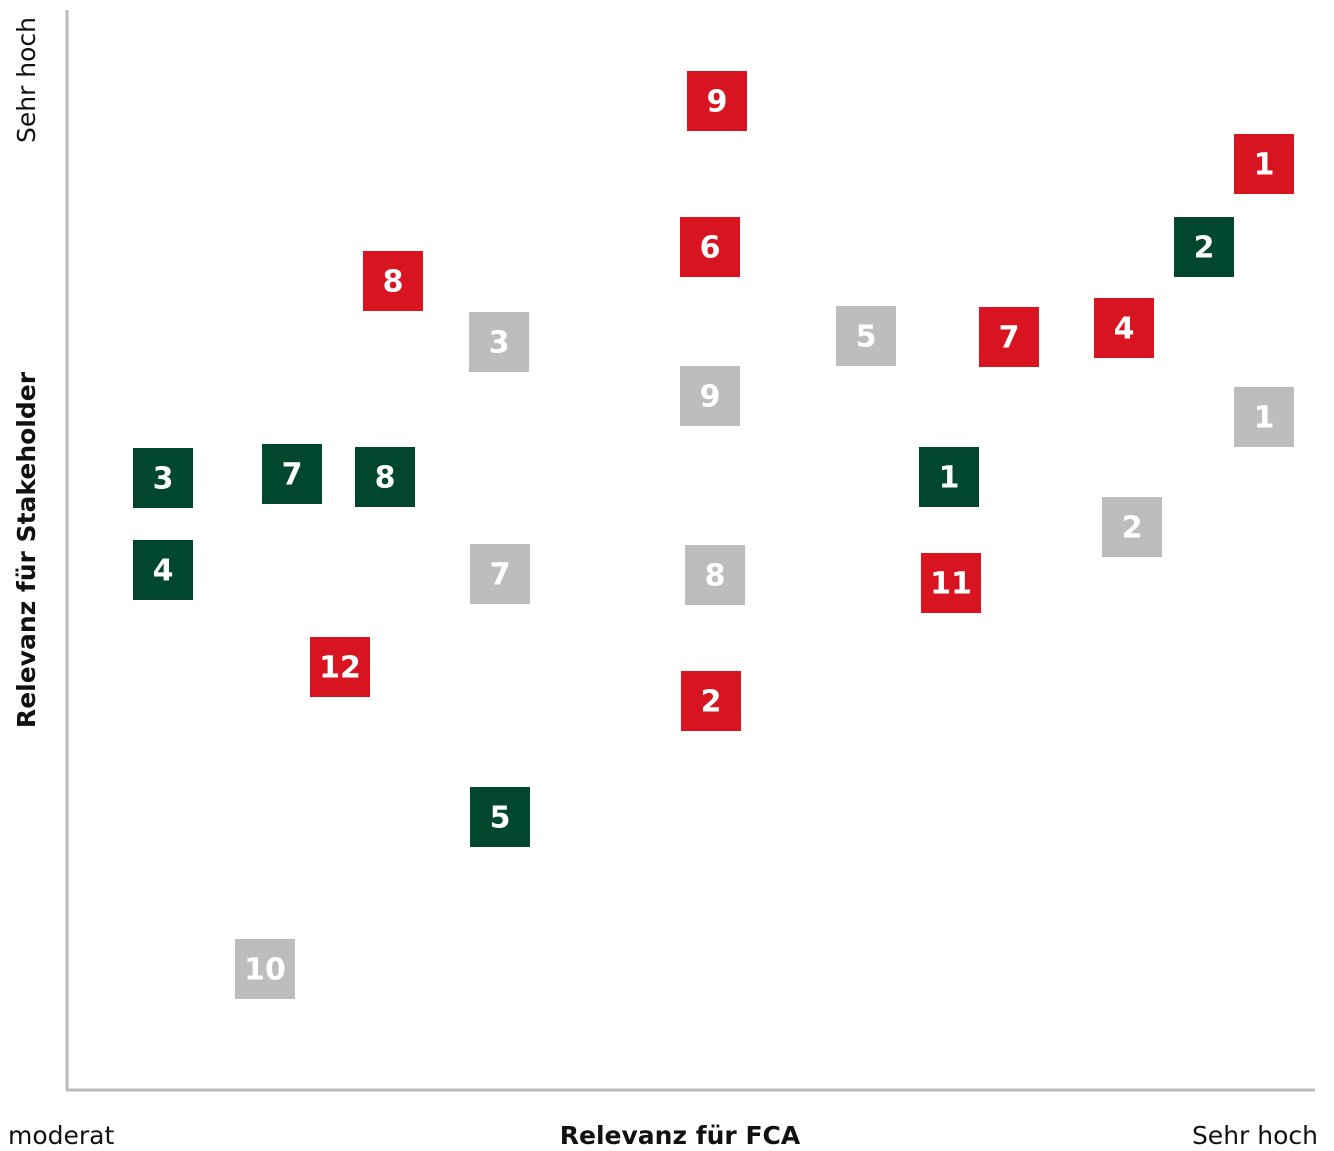 Image resolution: width=1334 pixels, height=1151 pixels. I want to click on x-axis-title: Relevanz für FCA, so click(680, 1135).